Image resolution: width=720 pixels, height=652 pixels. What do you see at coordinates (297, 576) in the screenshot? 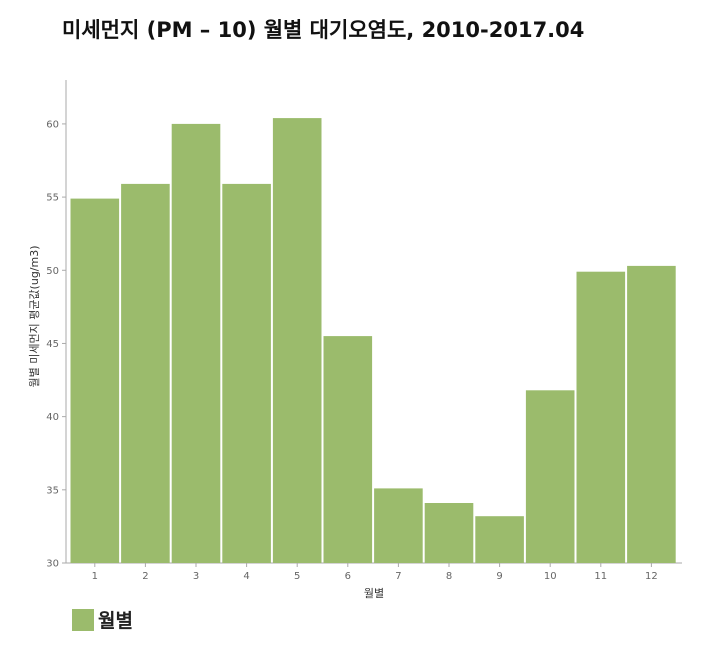
I see `x-tick-label: 5` at bounding box center [297, 576].